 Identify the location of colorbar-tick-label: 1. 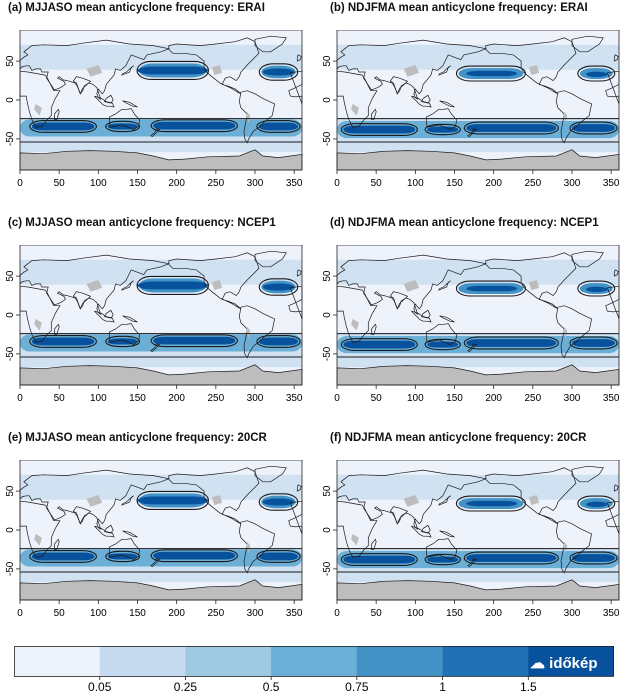
(442, 686).